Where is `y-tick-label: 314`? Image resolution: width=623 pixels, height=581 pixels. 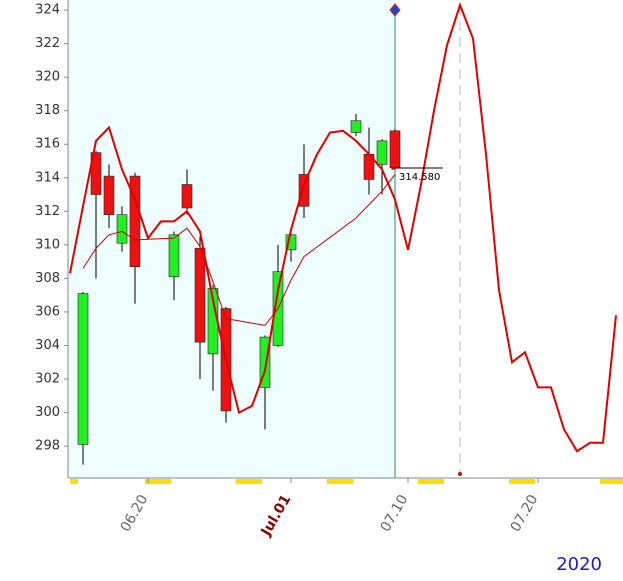 y-tick-label: 314 is located at coordinates (47, 177).